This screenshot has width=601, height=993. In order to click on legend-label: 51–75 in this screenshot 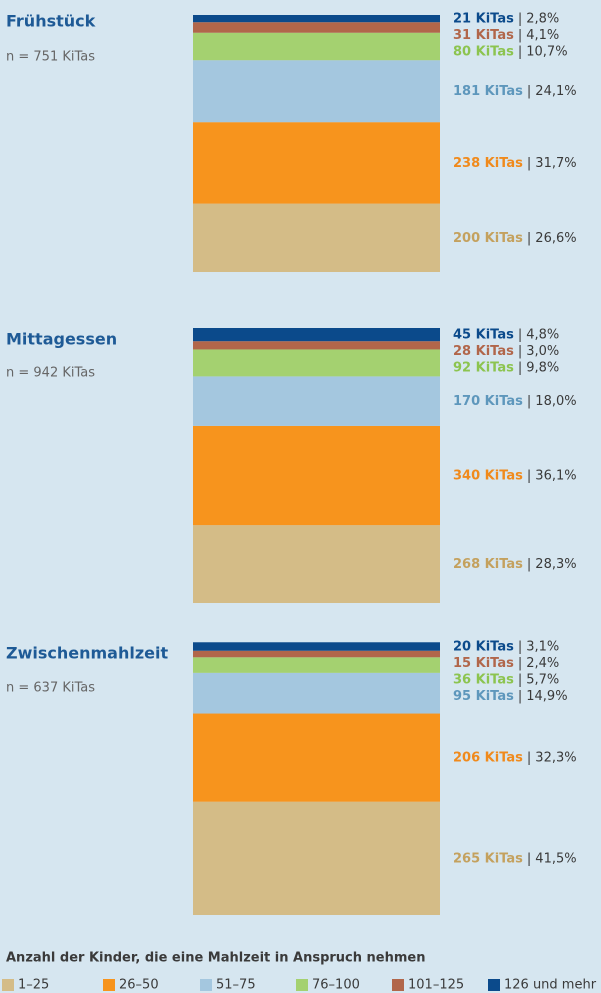, I will do `click(236, 985)`.